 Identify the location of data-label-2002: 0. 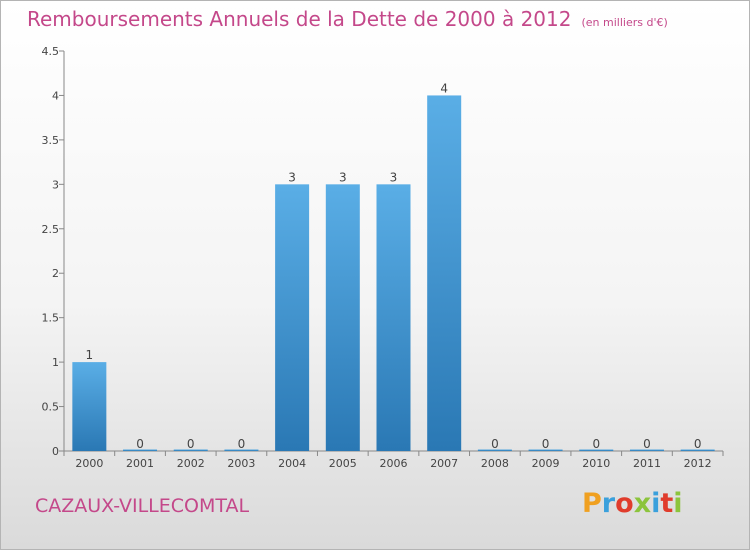
(191, 444).